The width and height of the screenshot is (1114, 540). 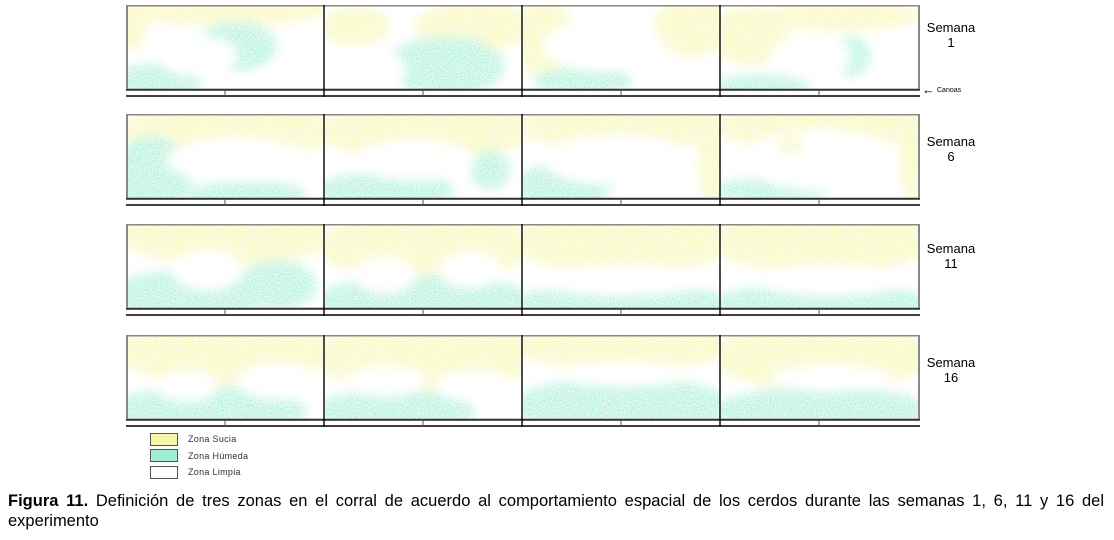 I want to click on canoas-label: Canoas, so click(x=949, y=90).